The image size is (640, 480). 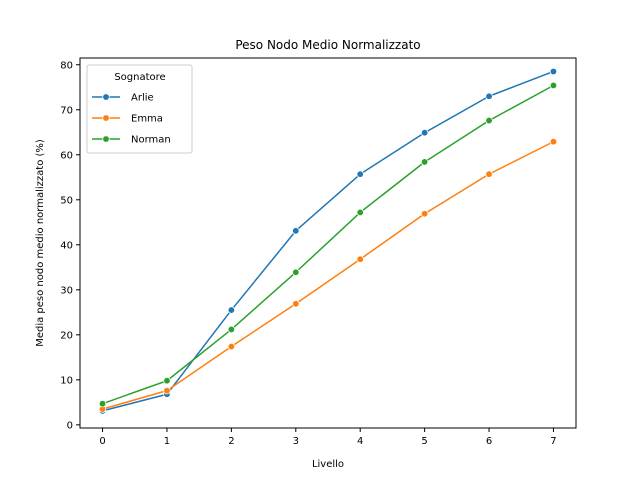 I want to click on x-tick-label: 7, so click(x=553, y=441).